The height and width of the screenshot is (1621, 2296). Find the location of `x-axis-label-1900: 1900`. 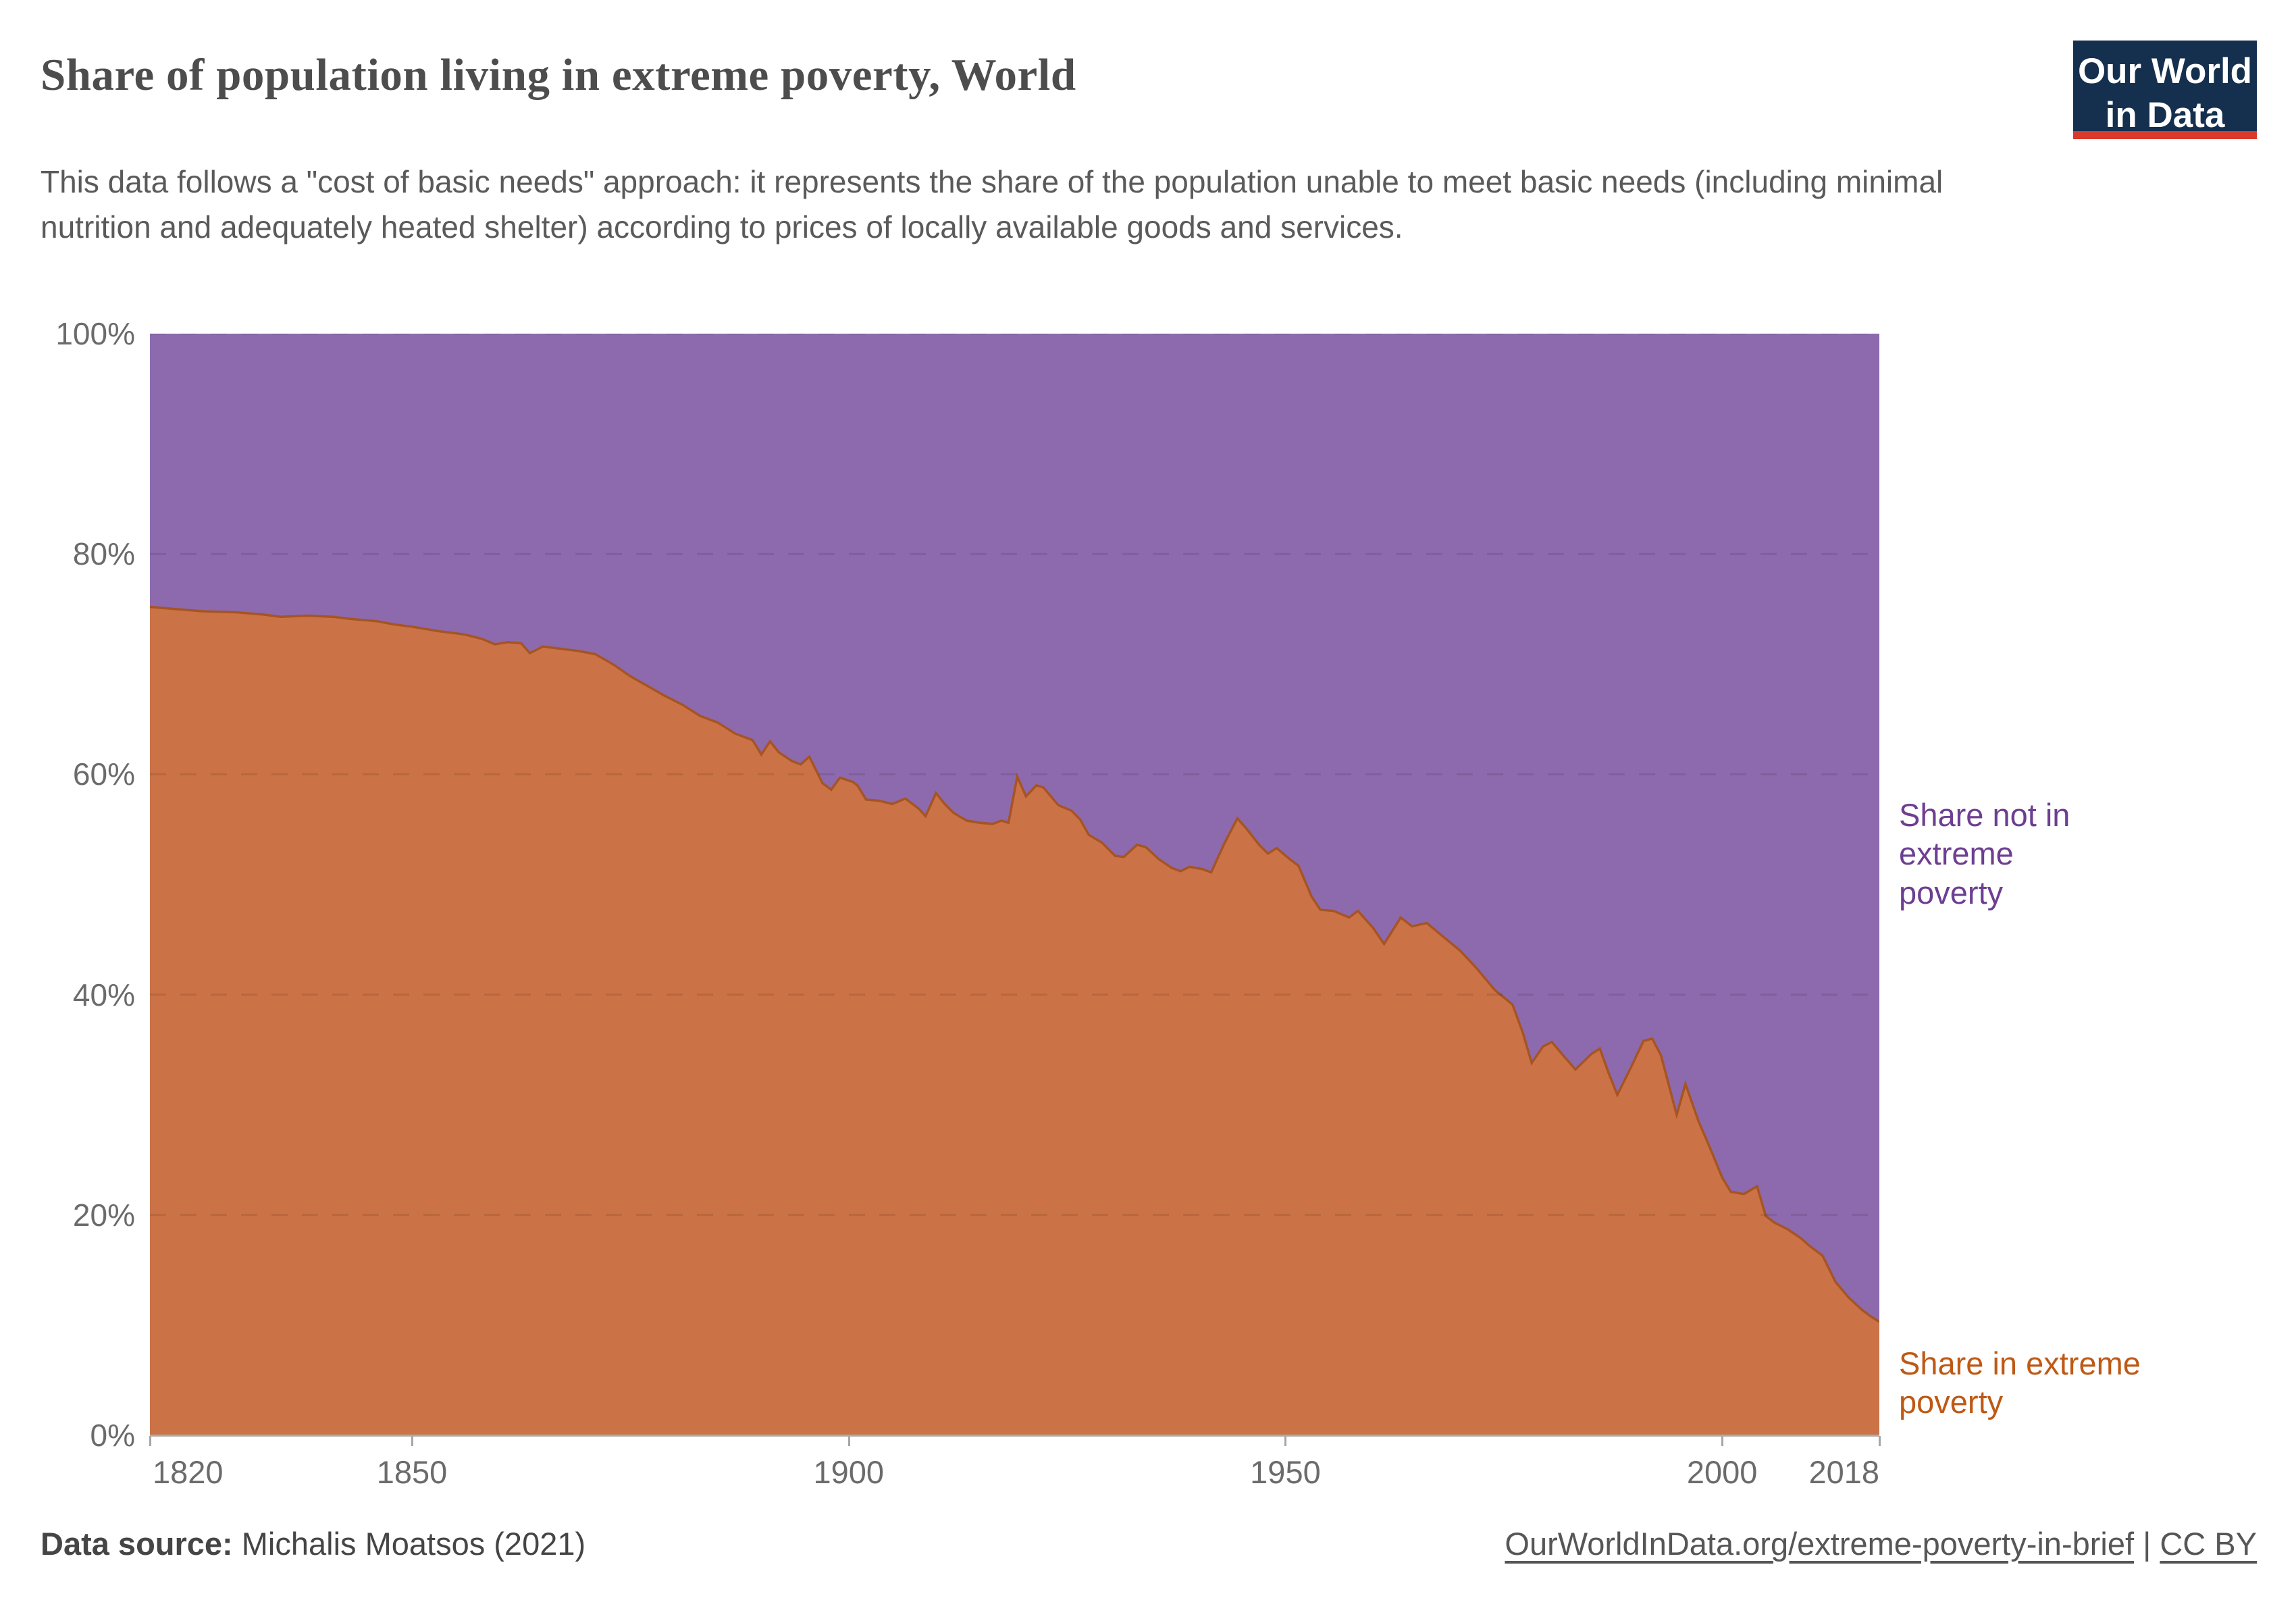

x-axis-label-1900: 1900 is located at coordinates (849, 1472).